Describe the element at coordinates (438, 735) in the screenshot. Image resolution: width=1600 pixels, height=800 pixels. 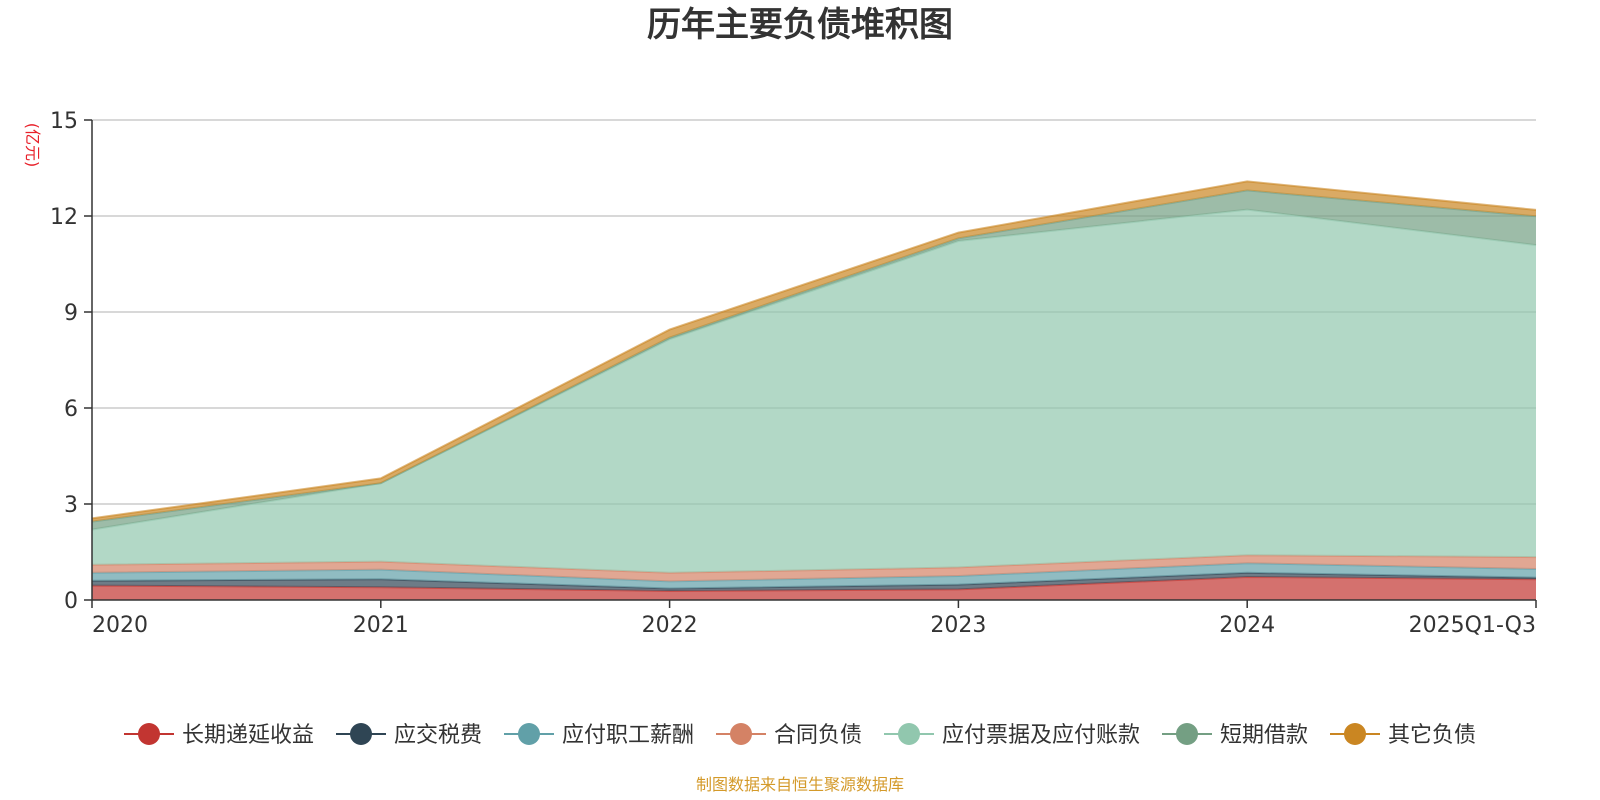
I see `legend-label: 应交税费` at that location.